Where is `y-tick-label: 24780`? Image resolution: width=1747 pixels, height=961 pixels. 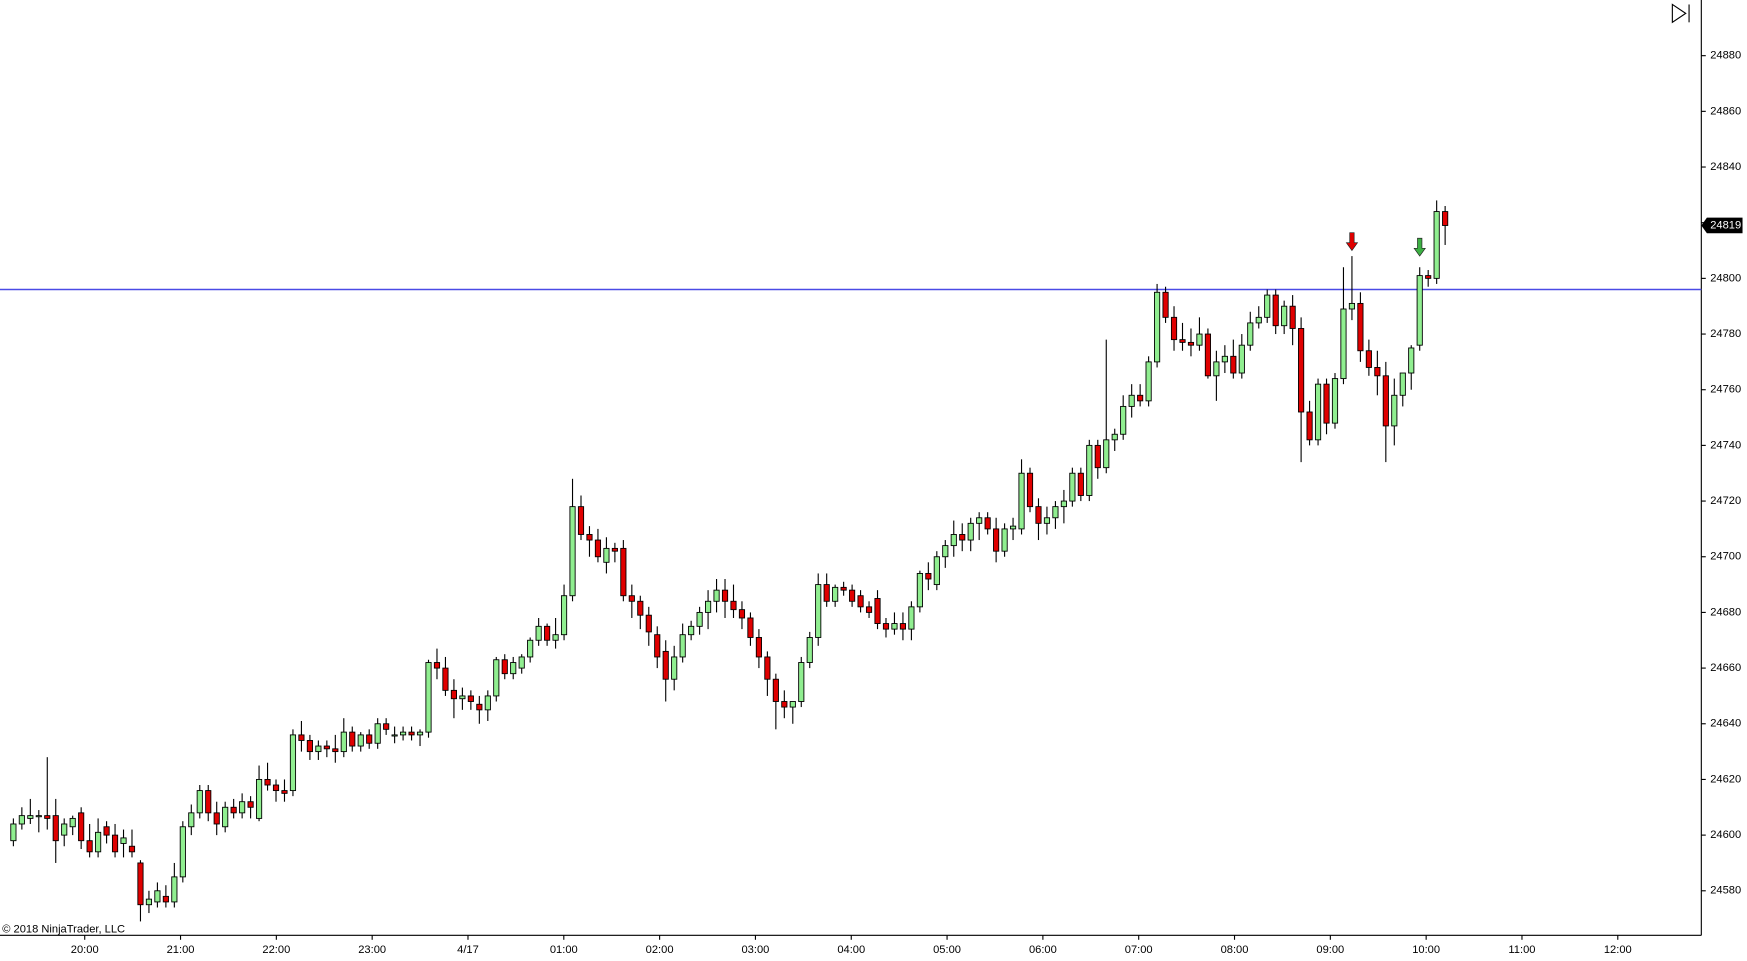 y-tick-label: 24780 is located at coordinates (1725, 334).